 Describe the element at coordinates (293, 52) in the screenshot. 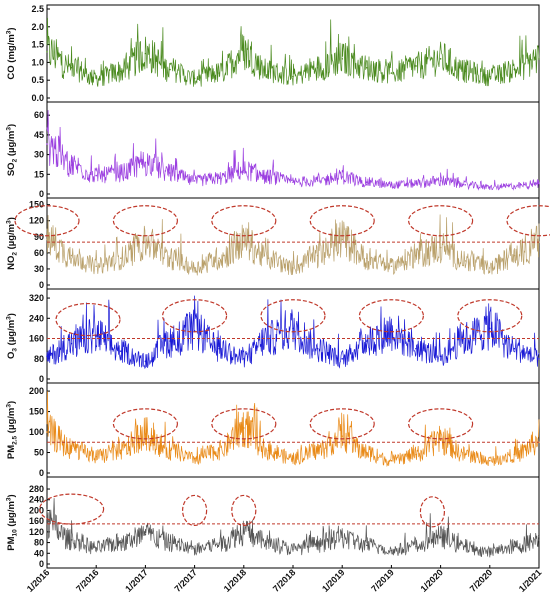

I see `series-line-co` at that location.